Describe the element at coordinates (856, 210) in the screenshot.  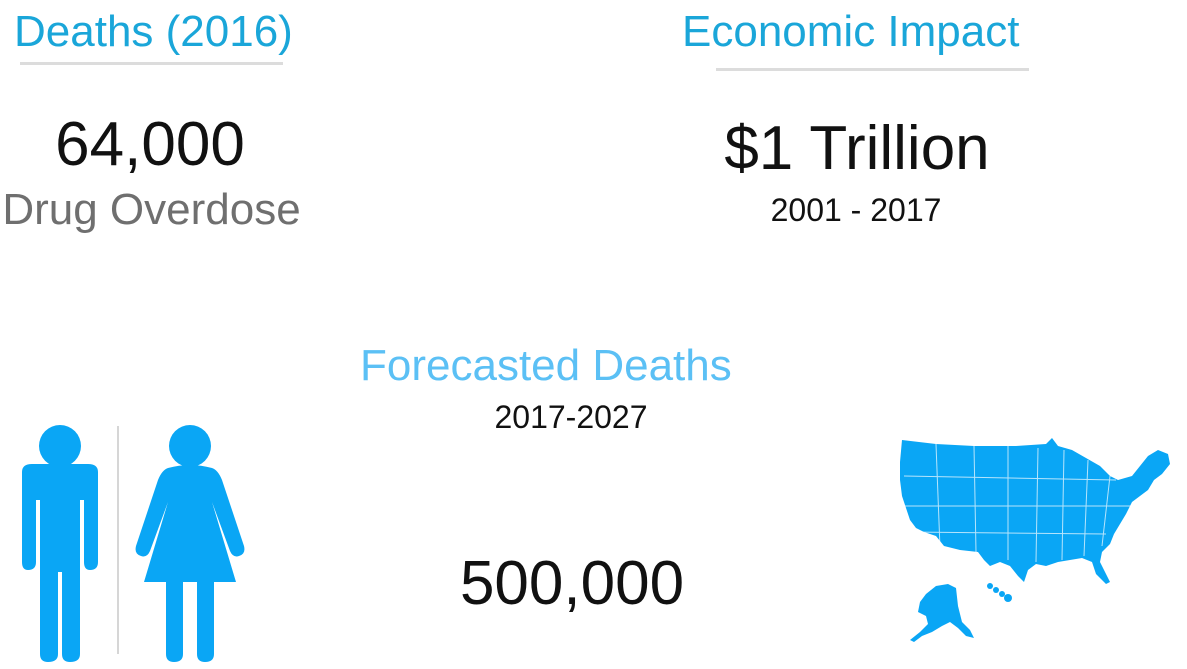
I see `economic-period: 2001 - 2017` at that location.